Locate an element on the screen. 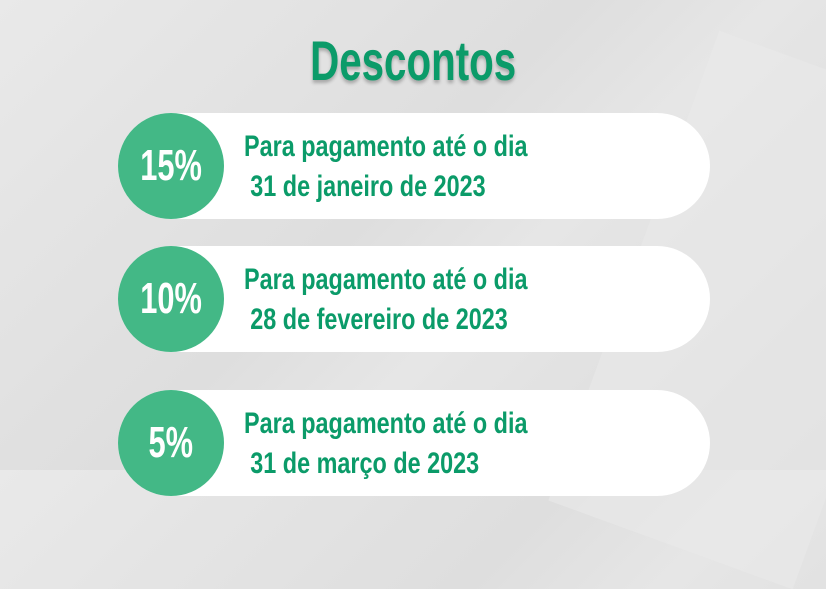 The width and height of the screenshot is (826, 589). discount-percent-badge: 10% is located at coordinates (171, 299).